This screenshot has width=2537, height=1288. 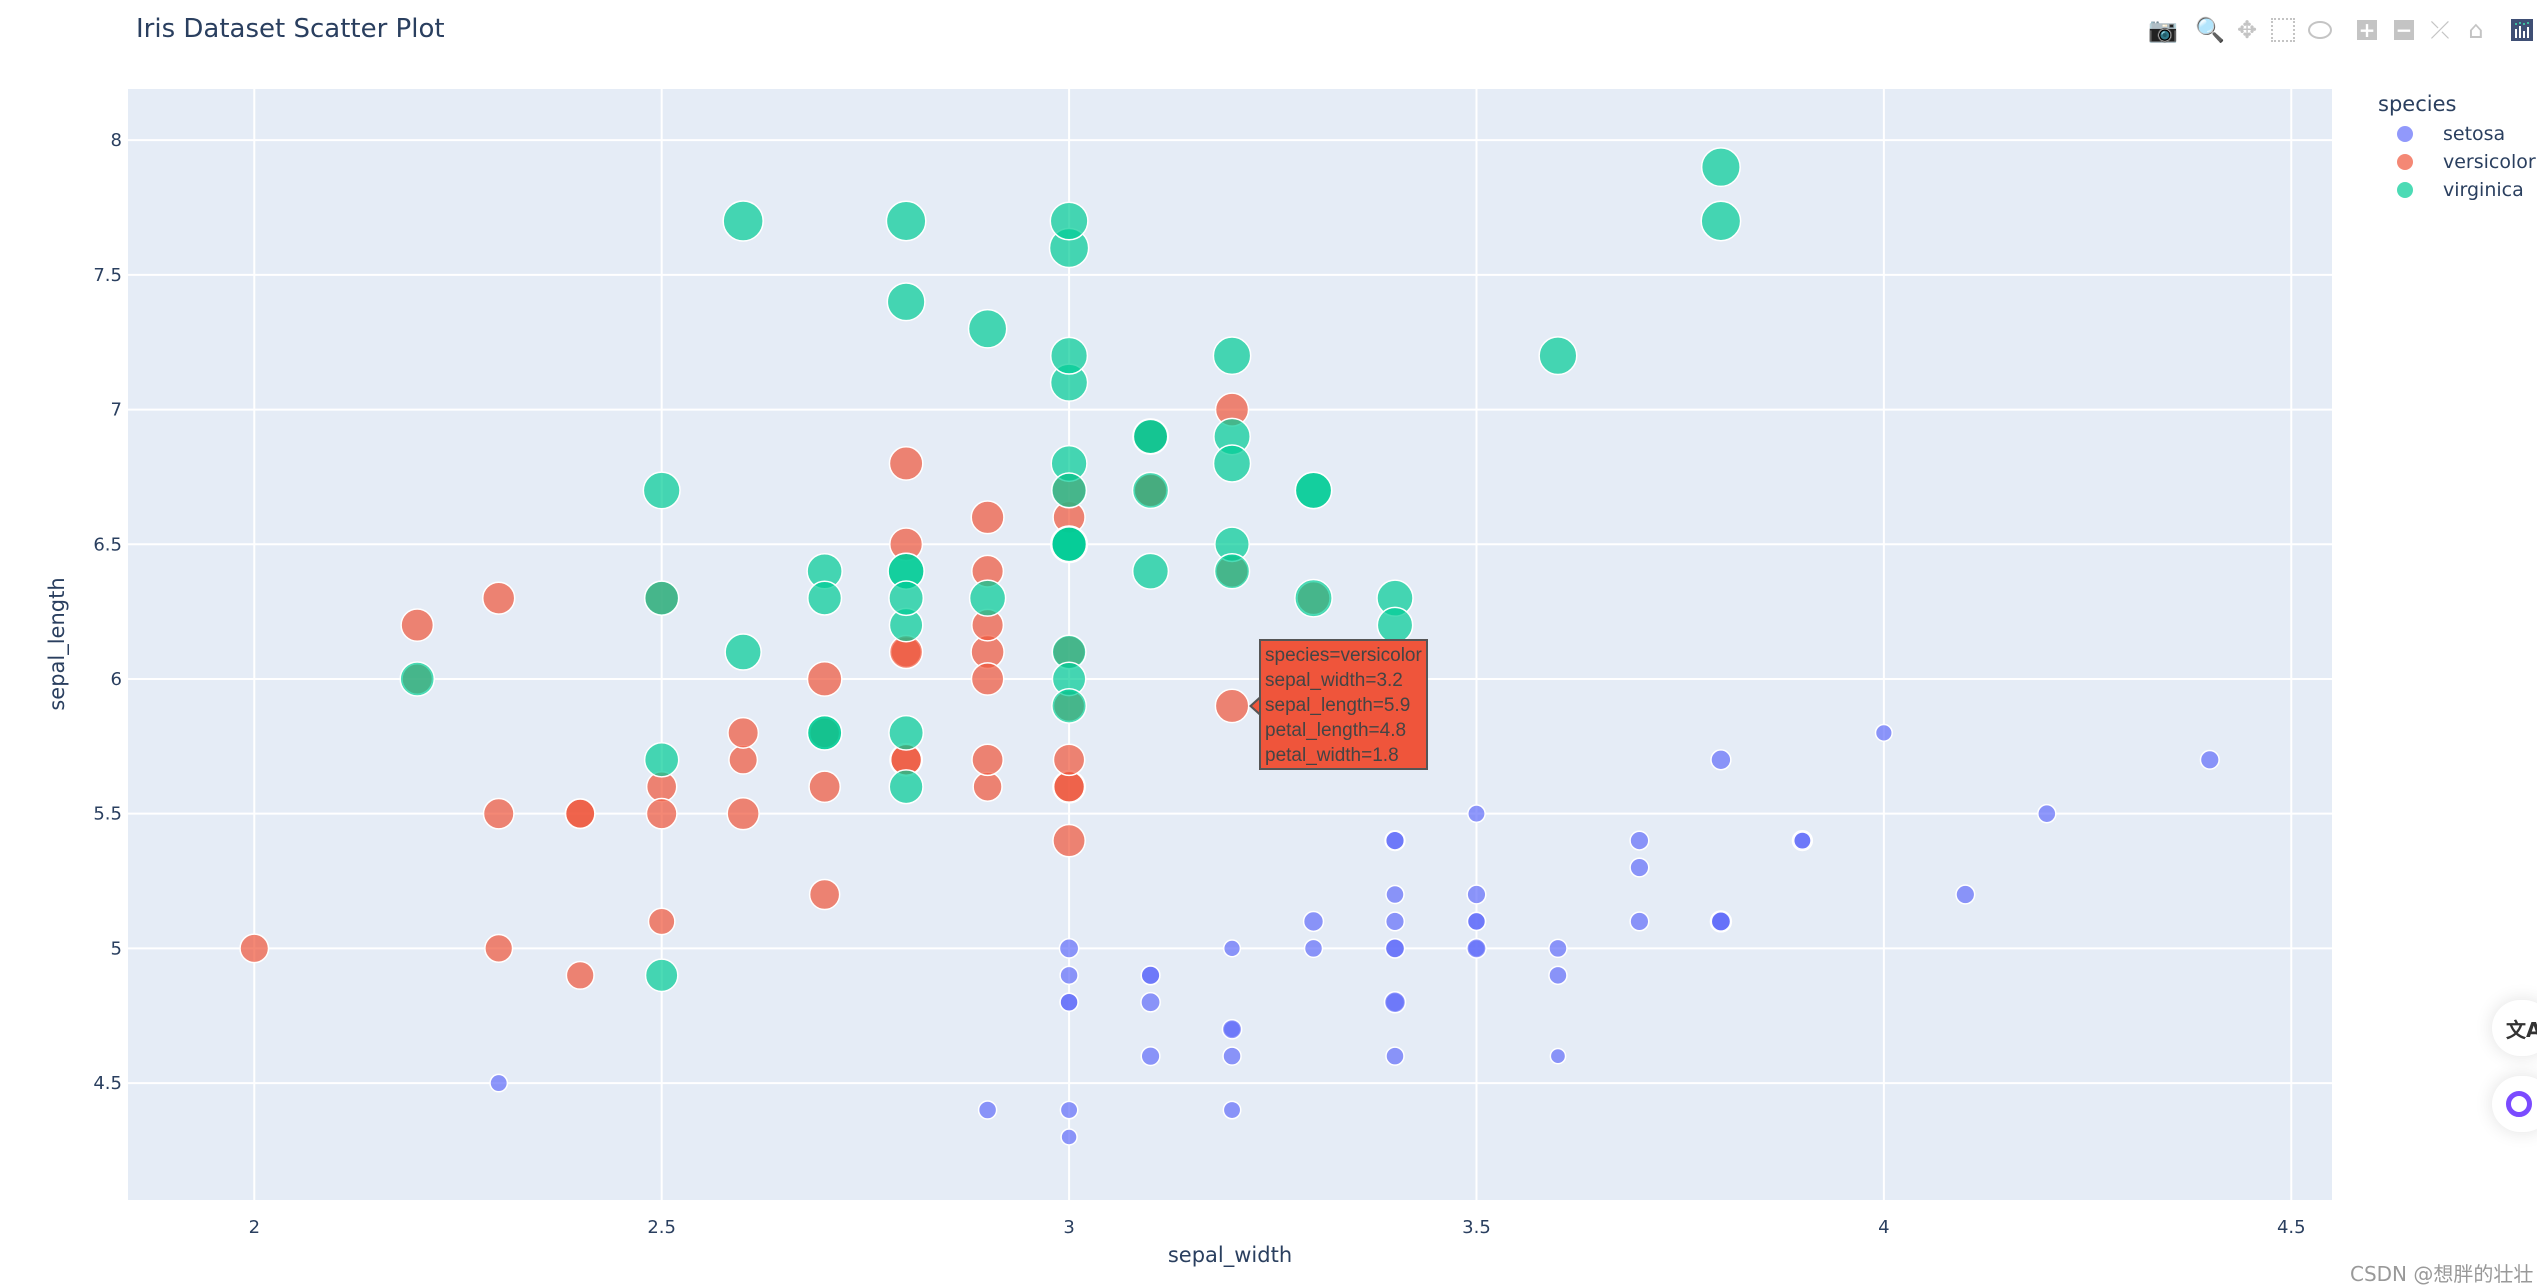 I want to click on camera-icon: 📷, so click(x=2163, y=30).